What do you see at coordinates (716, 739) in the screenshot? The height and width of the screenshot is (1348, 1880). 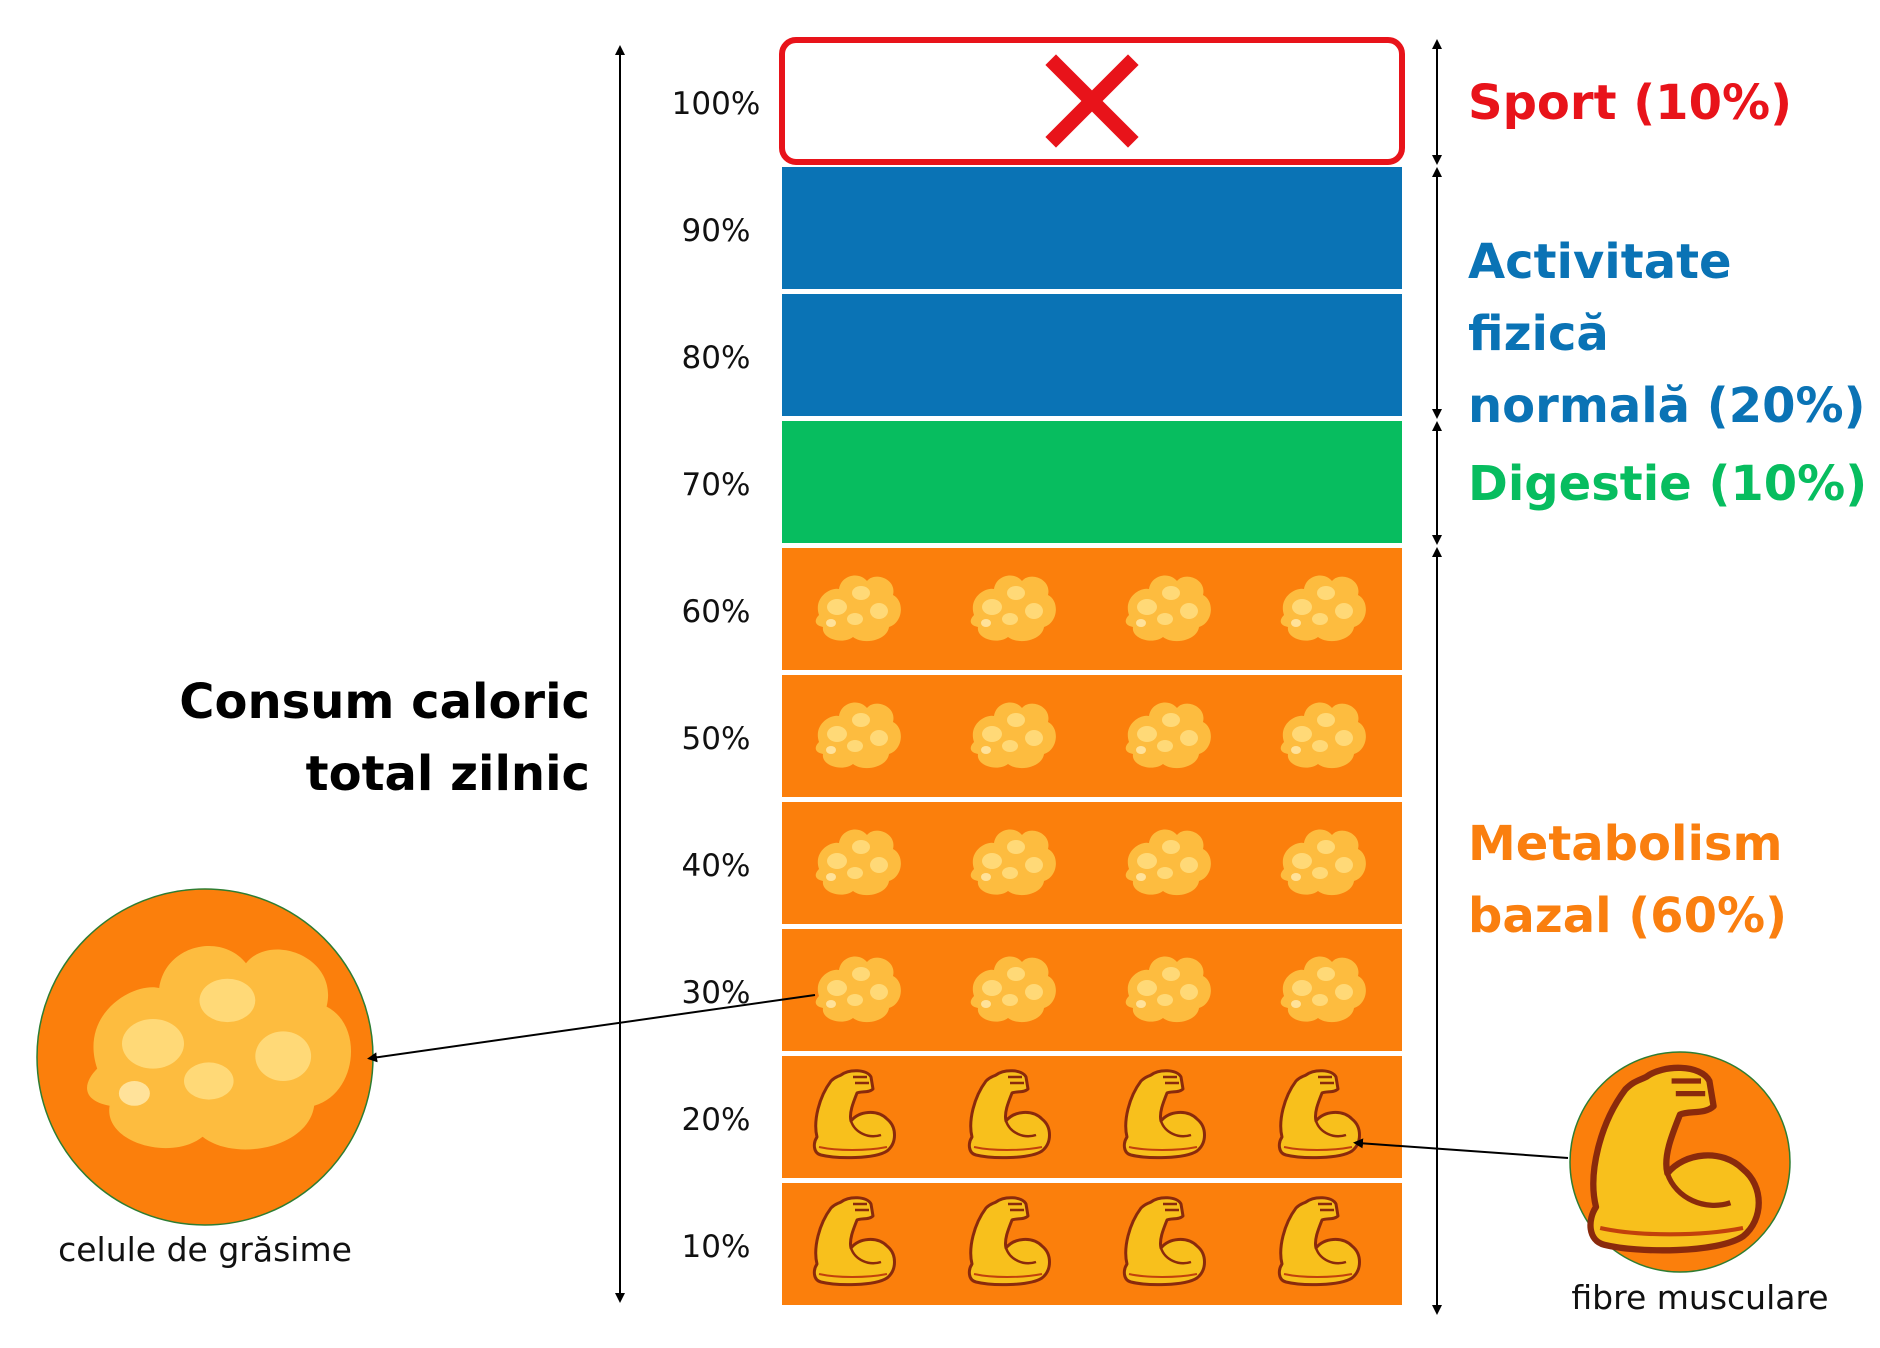 I see `pct-label-50: 50%` at bounding box center [716, 739].